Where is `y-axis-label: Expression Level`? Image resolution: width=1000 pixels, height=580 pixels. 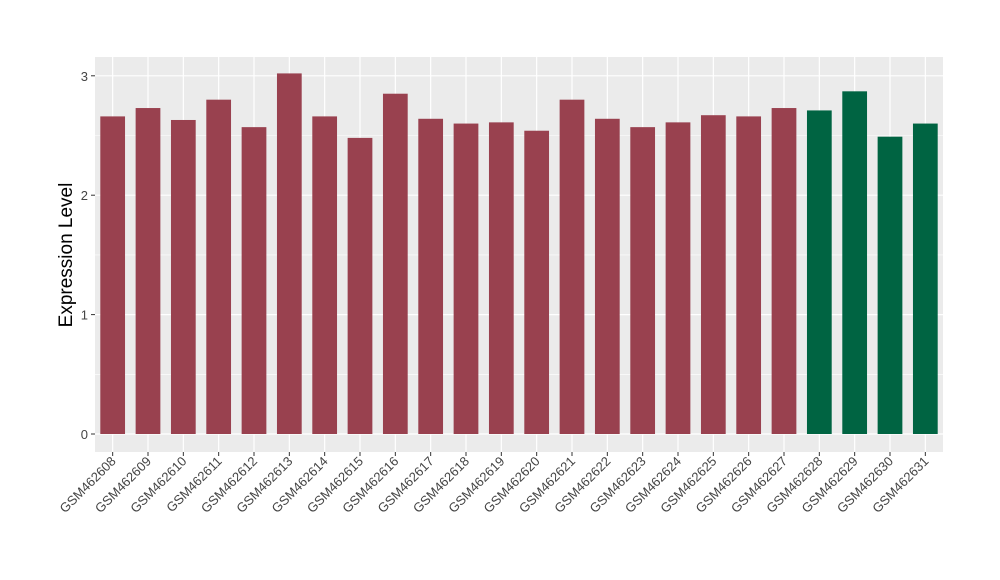
y-axis-label: Expression Level is located at coordinates (66, 255).